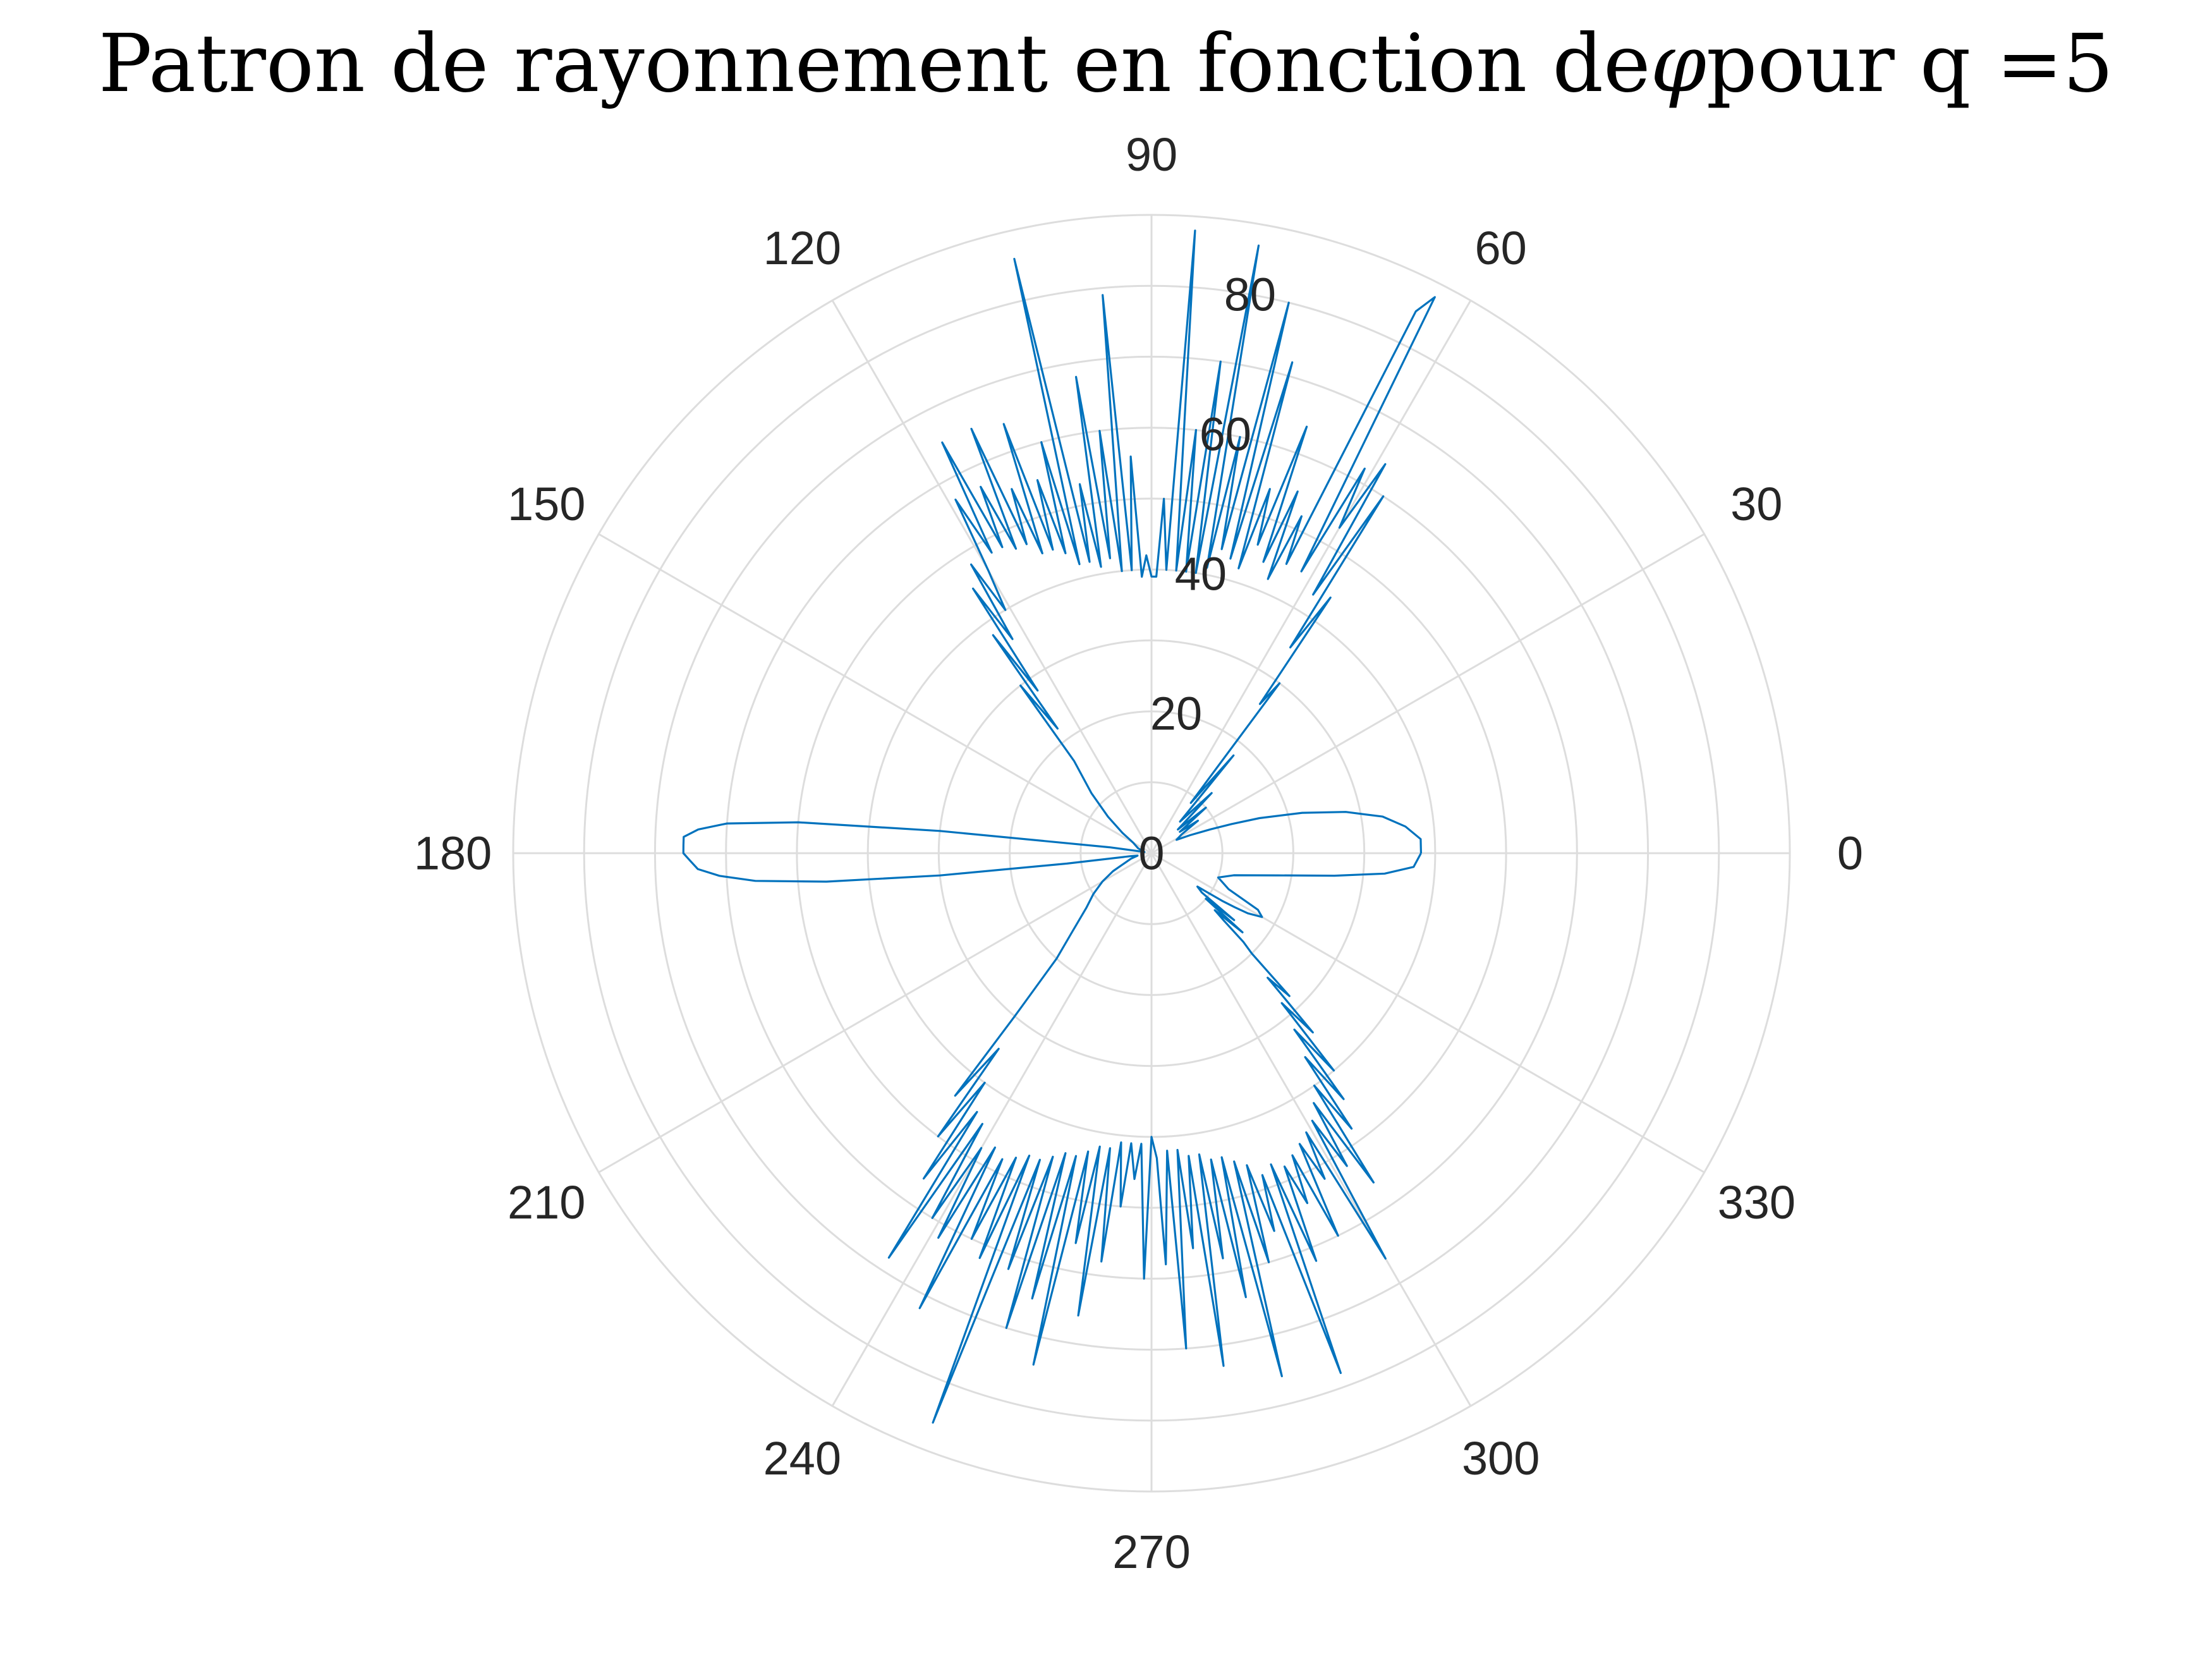 The image size is (2212, 1659). What do you see at coordinates (1850, 853) in the screenshot?
I see `theta-tick-label: 0` at bounding box center [1850, 853].